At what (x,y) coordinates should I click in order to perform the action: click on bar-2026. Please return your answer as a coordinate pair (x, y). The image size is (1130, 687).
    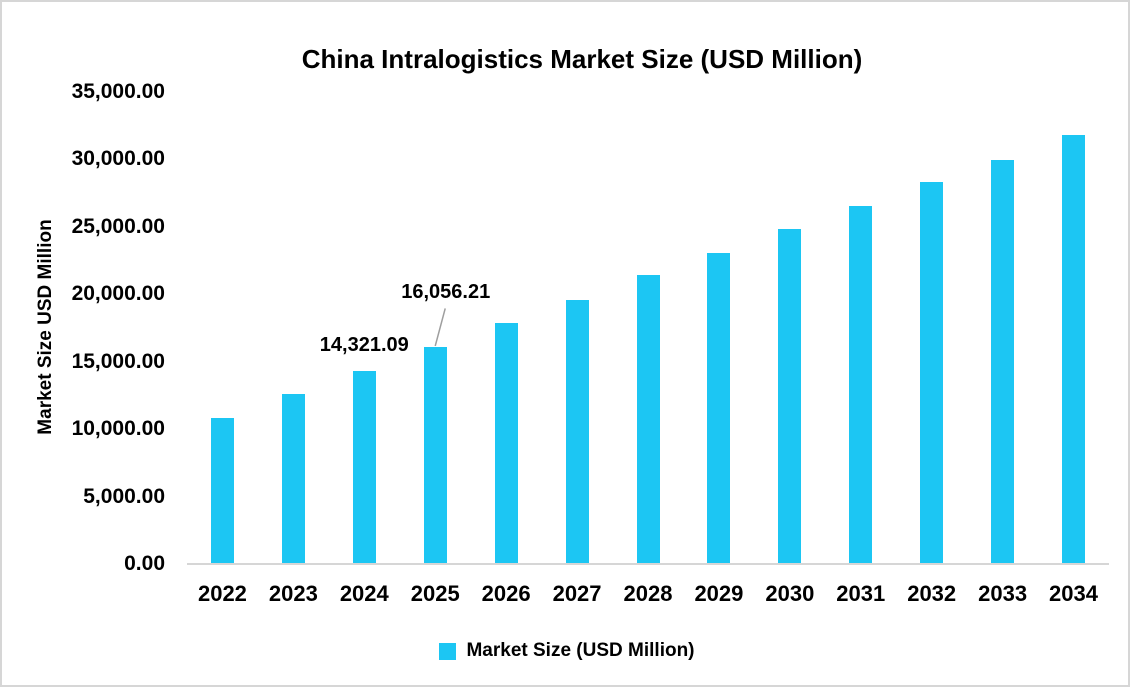
    Looking at the image, I should click on (506, 443).